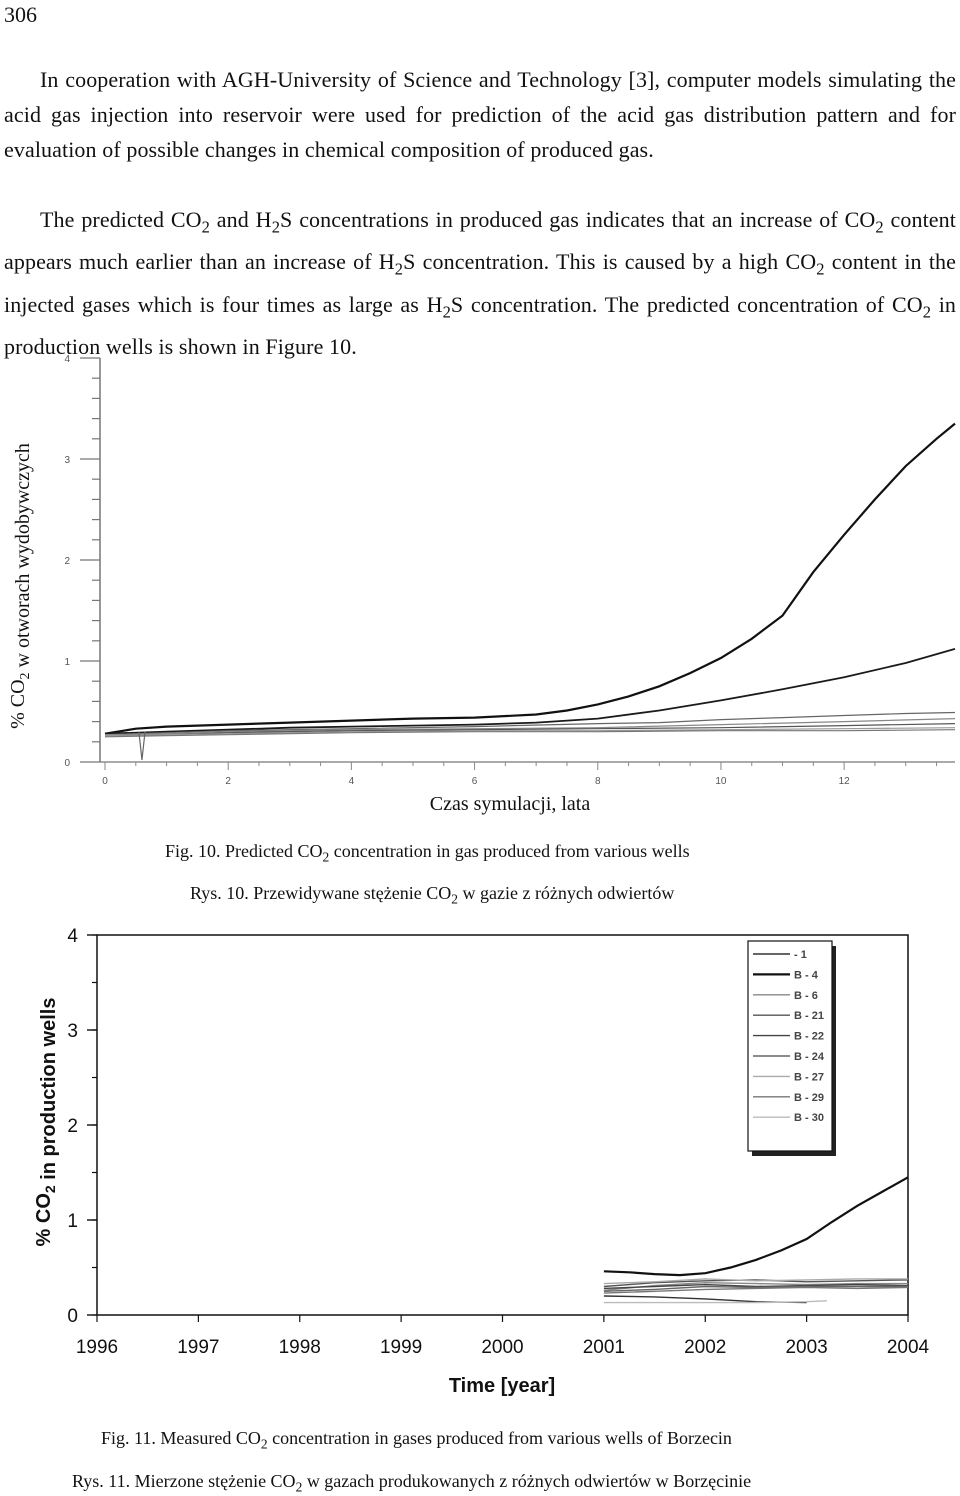 This screenshot has height=1496, width=960. Describe the element at coordinates (67, 460) in the screenshot. I see `figure-10-y-tick-label: 3` at that location.